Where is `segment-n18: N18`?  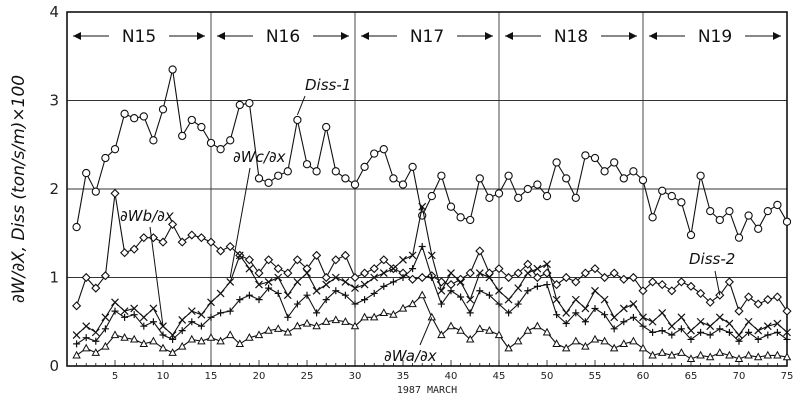
segment-n18: N18 is located at coordinates (571, 37).